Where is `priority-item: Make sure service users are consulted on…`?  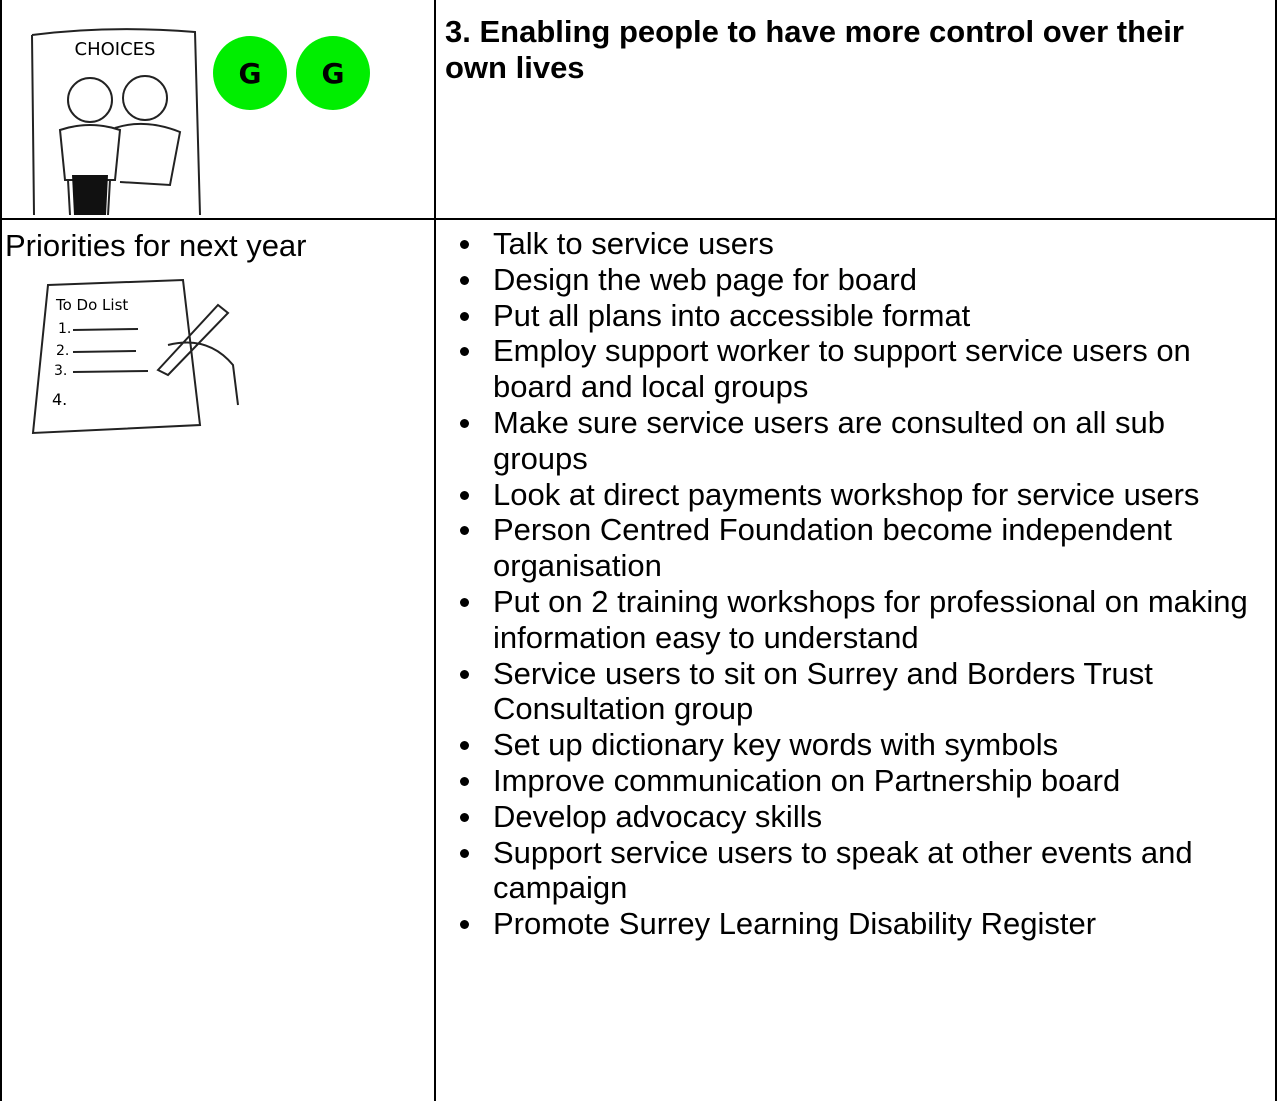
priority-item: Make sure service users are consulted on… is located at coordinates (861, 441).